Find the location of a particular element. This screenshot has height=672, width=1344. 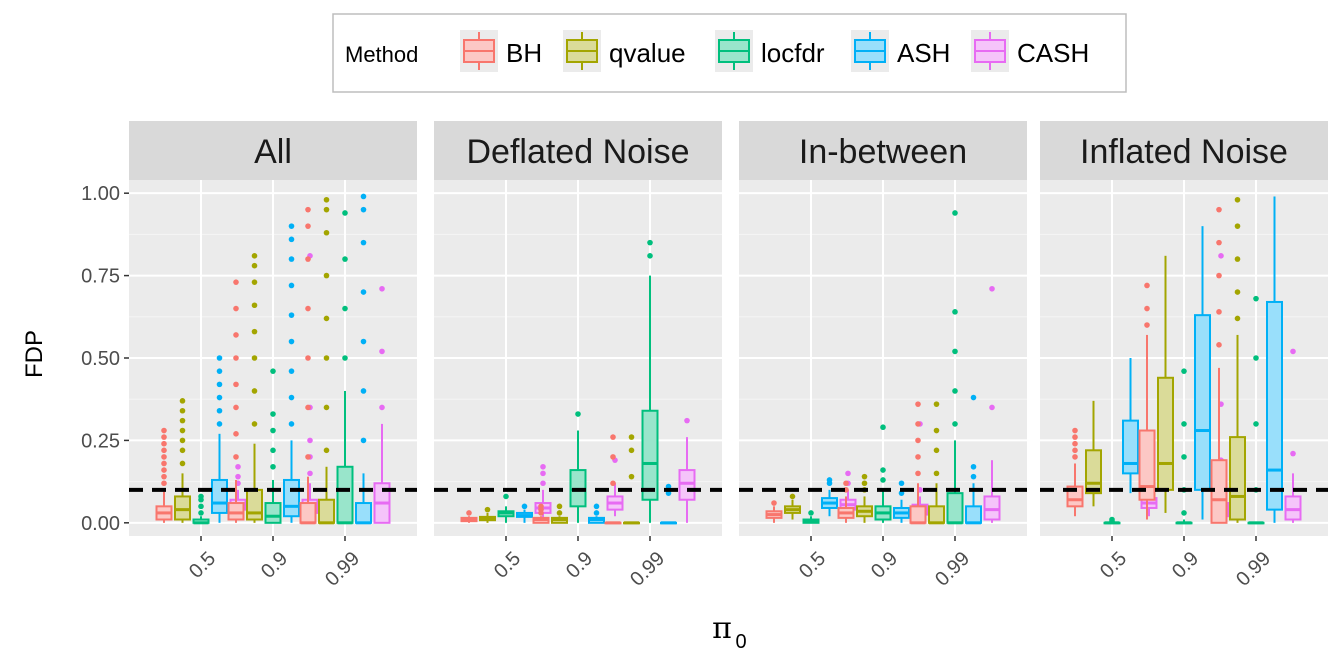

legend-label-locfdr: locfdr is located at coordinates (793, 53).